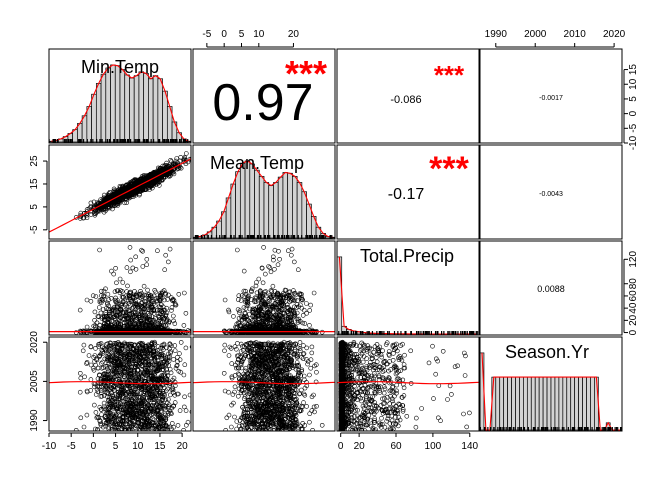  I want to click on scatter-Total.Precip-vs-Mean.Temp, so click(264, 290).